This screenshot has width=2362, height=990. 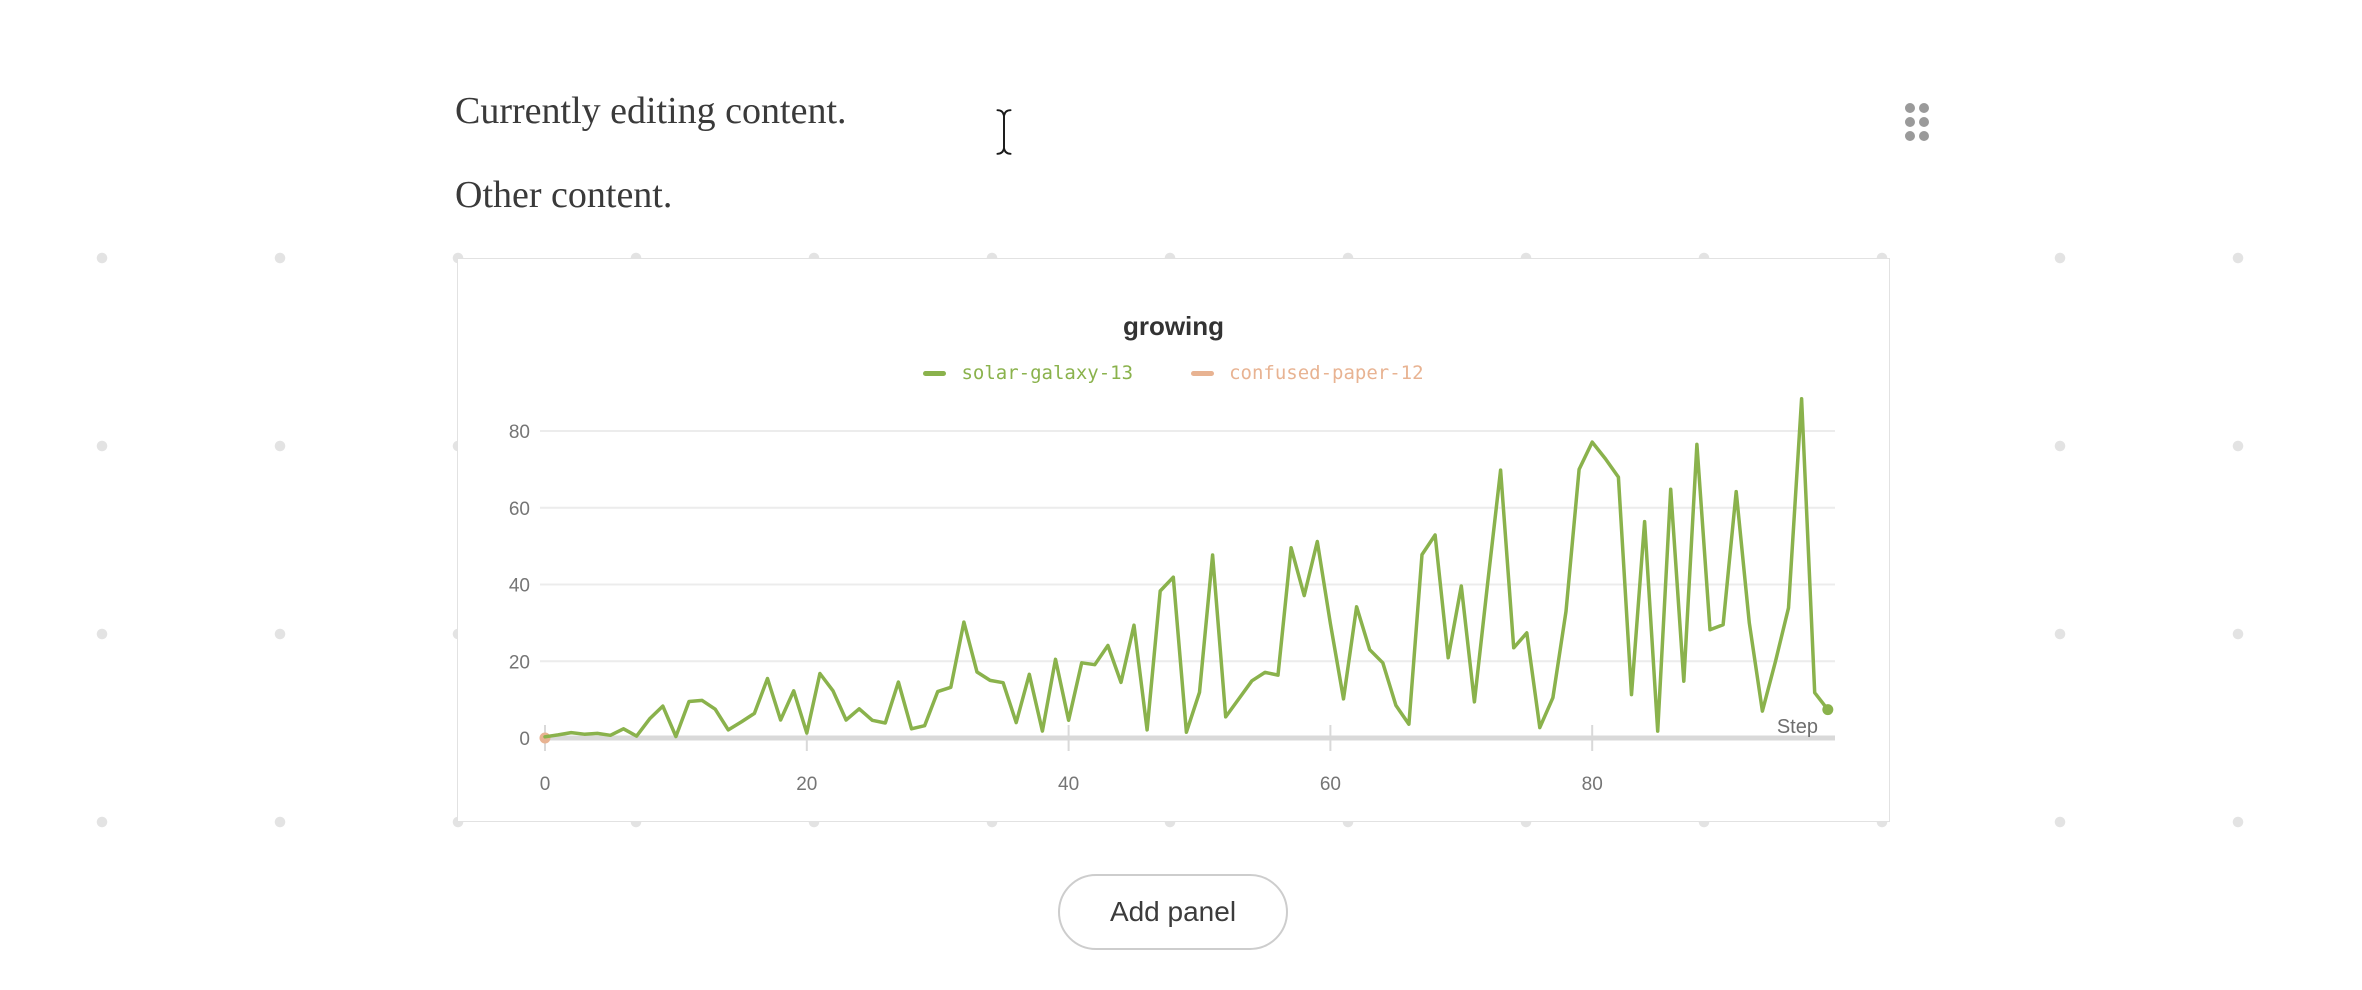 What do you see at coordinates (1068, 784) in the screenshot?
I see `x-tick-label: 40` at bounding box center [1068, 784].